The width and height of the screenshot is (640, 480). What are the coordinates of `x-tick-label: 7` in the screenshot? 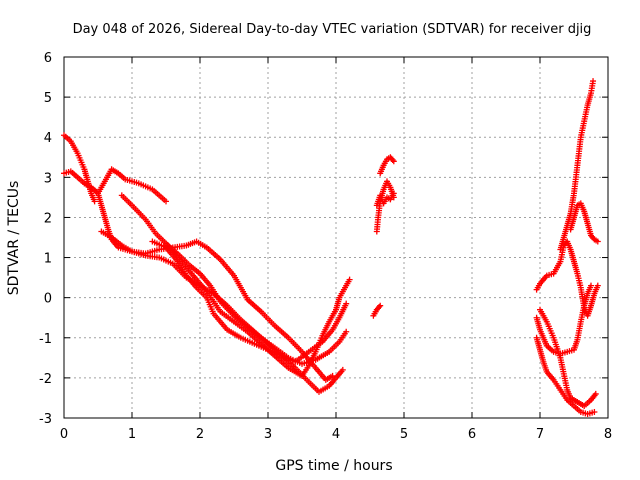 It's located at (540, 434).